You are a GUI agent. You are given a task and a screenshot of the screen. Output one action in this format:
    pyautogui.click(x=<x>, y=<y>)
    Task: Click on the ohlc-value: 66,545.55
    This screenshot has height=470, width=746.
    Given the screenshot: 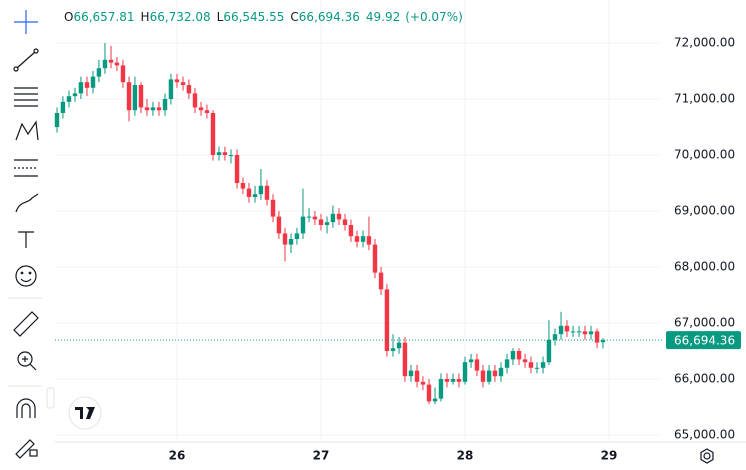 What is the action you would take?
    pyautogui.click(x=253, y=17)
    